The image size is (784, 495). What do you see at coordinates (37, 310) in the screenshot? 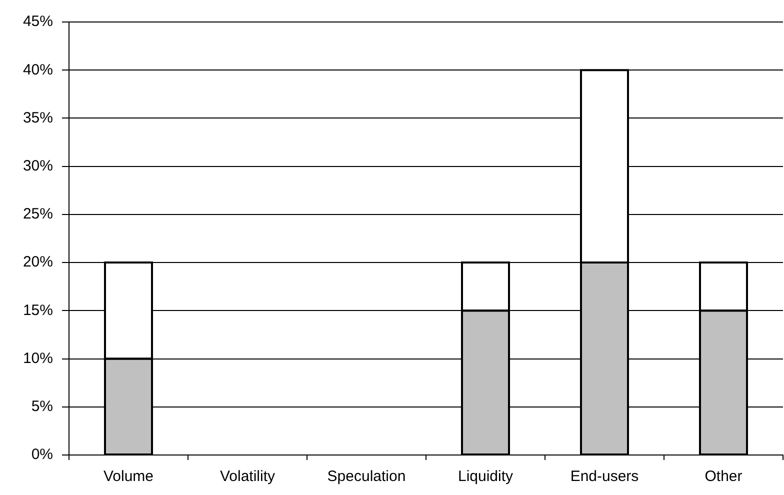
I see `y-tick-label: 15%` at bounding box center [37, 310].